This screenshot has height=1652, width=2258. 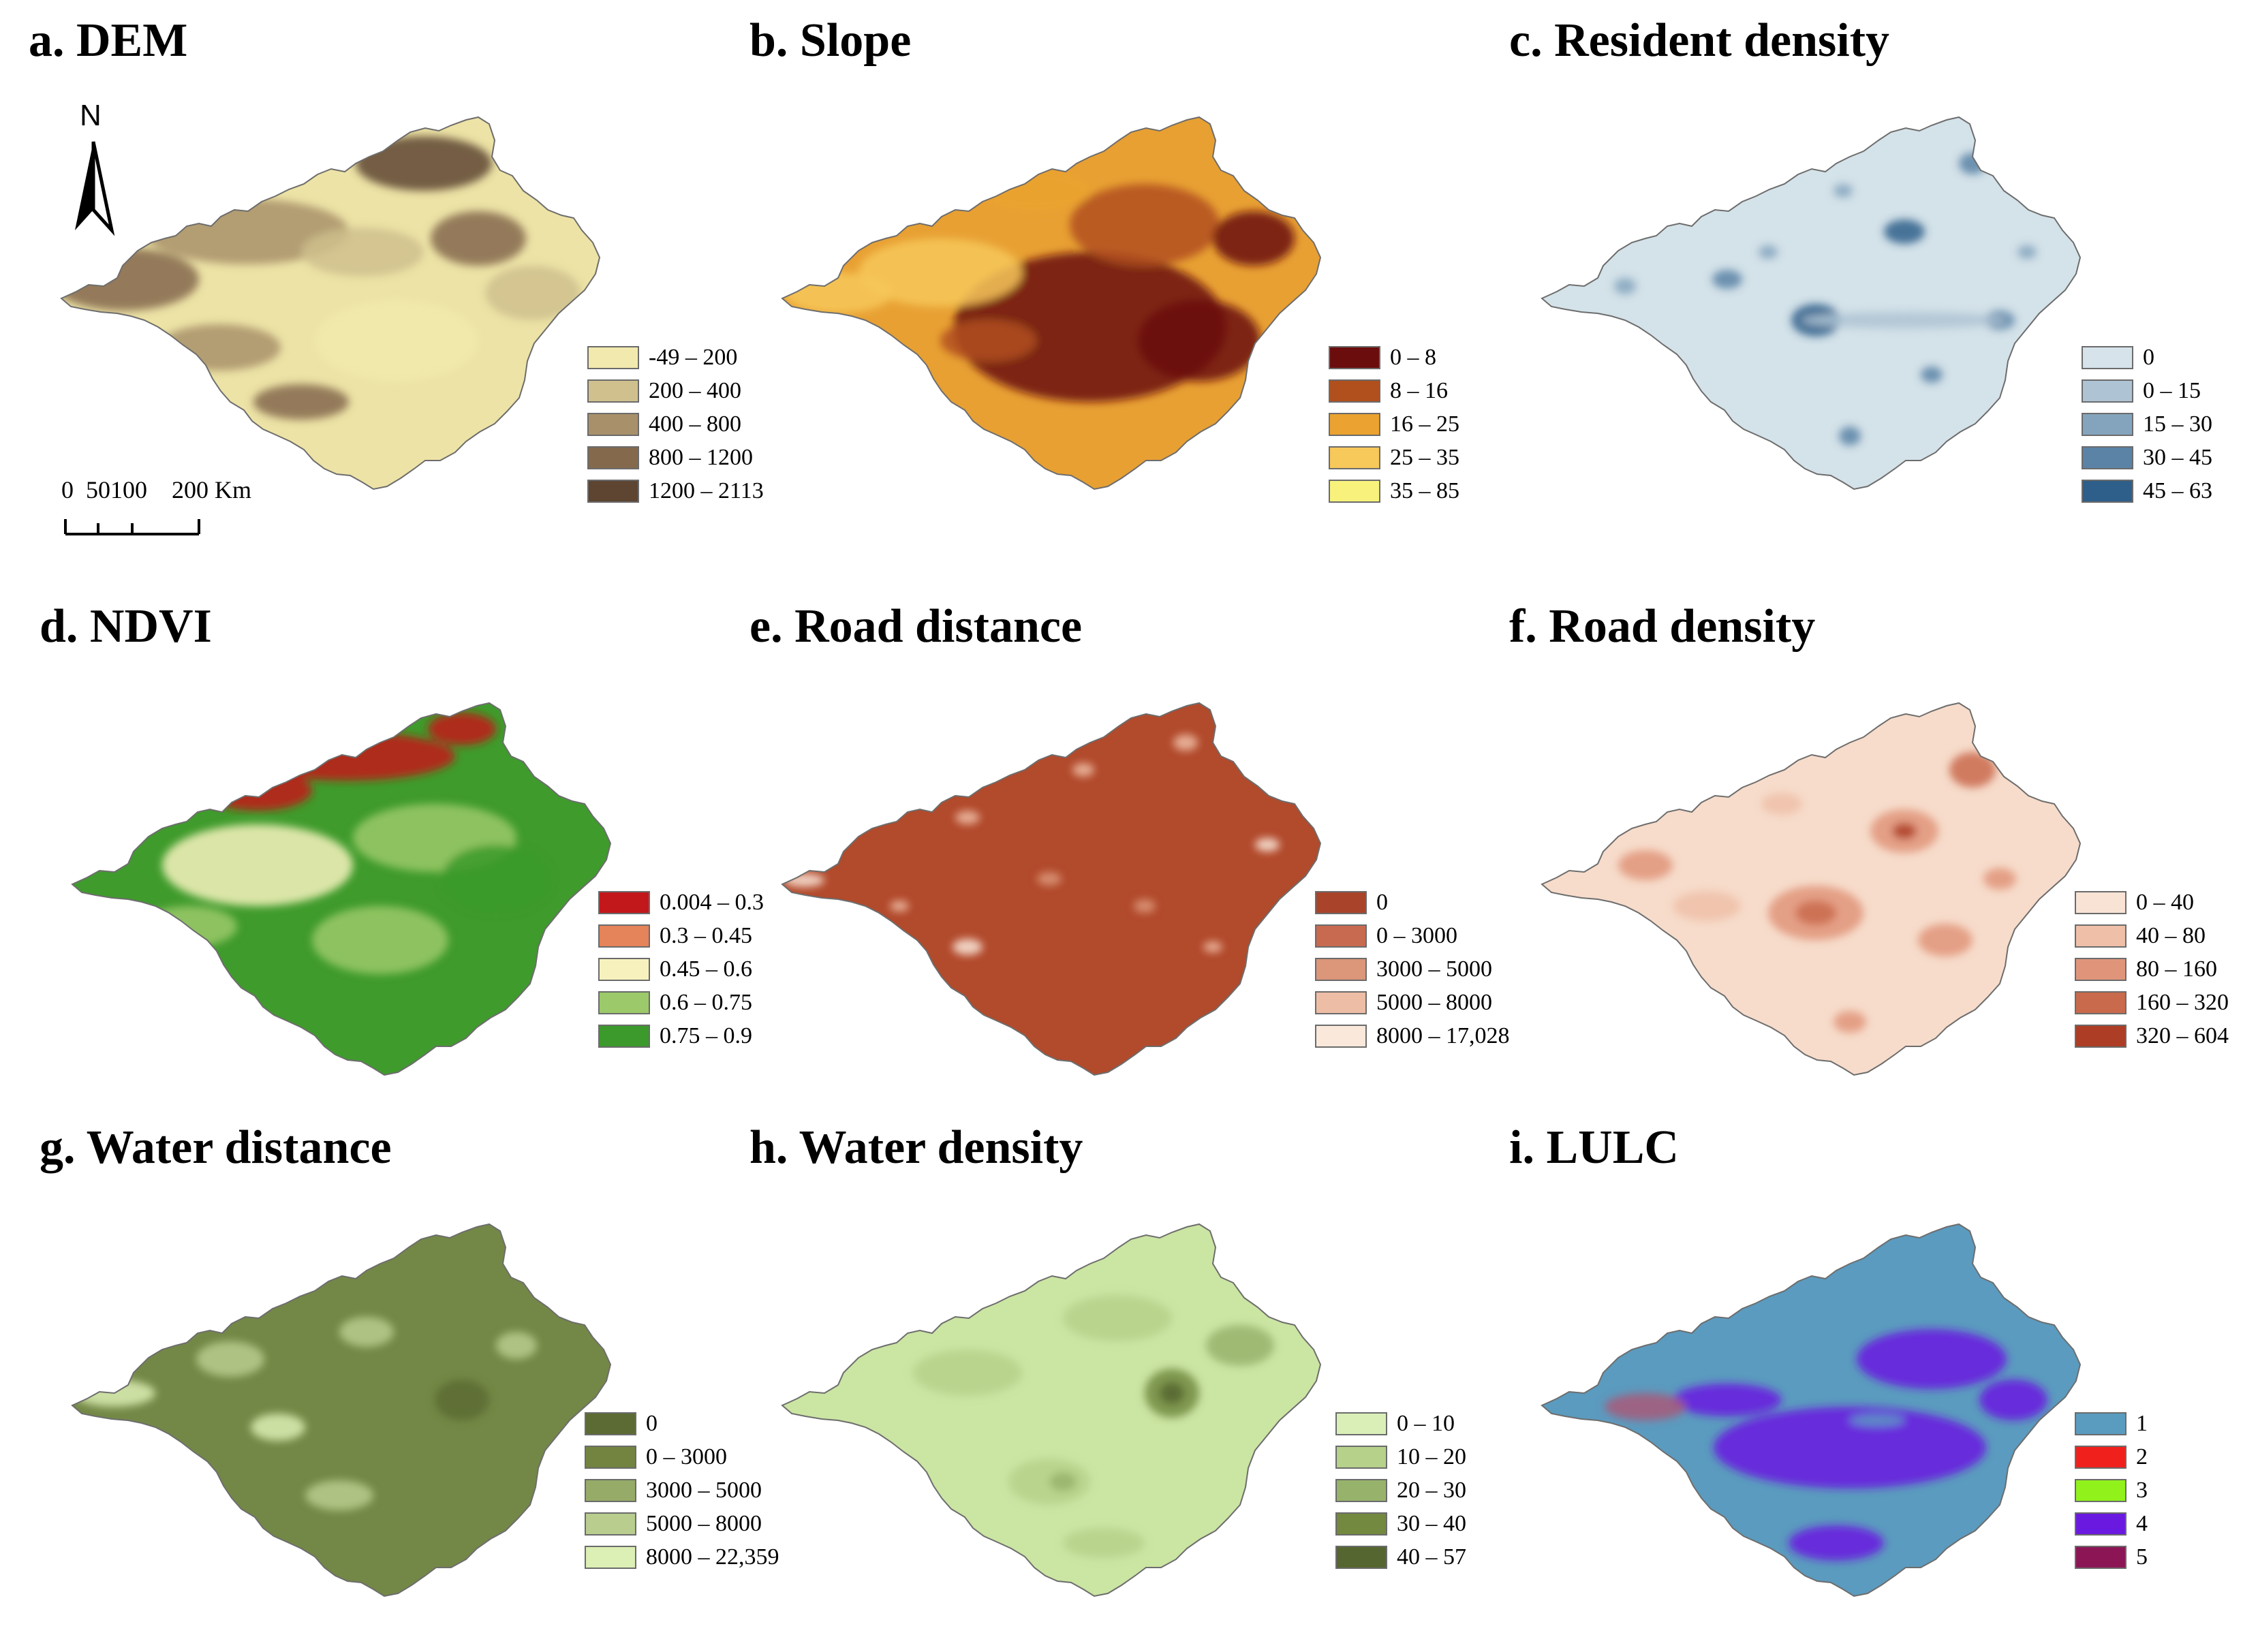 I want to click on panel-title: f. Road density, so click(x=1662, y=626).